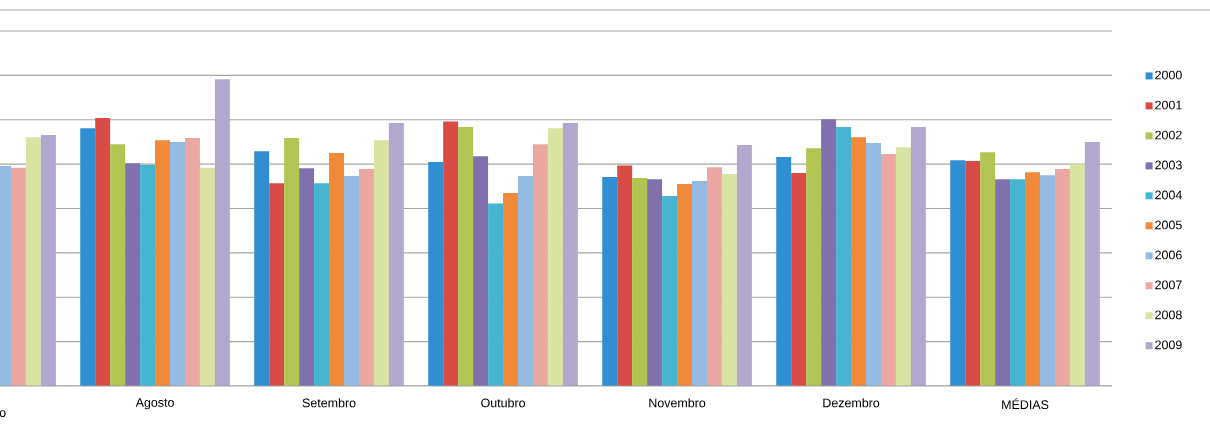 The height and width of the screenshot is (441, 1210). I want to click on x-tick-label: MÉDIAS, so click(1025, 404).